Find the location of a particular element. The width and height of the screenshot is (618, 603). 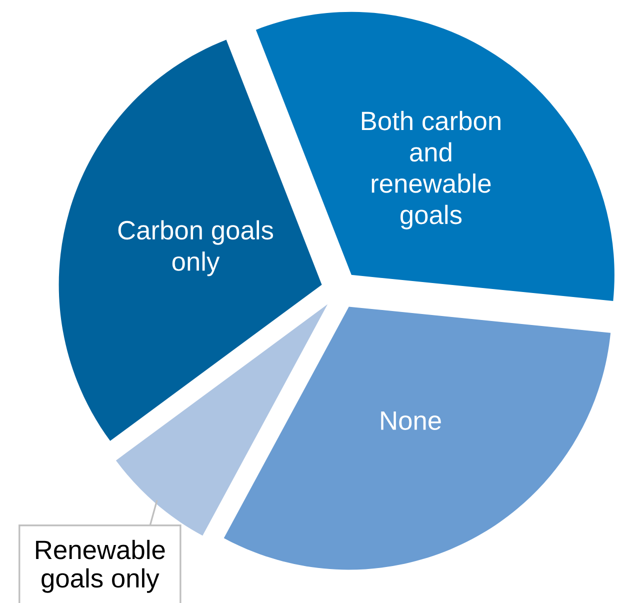

slice-label: Carbon goals only is located at coordinates (196, 248).